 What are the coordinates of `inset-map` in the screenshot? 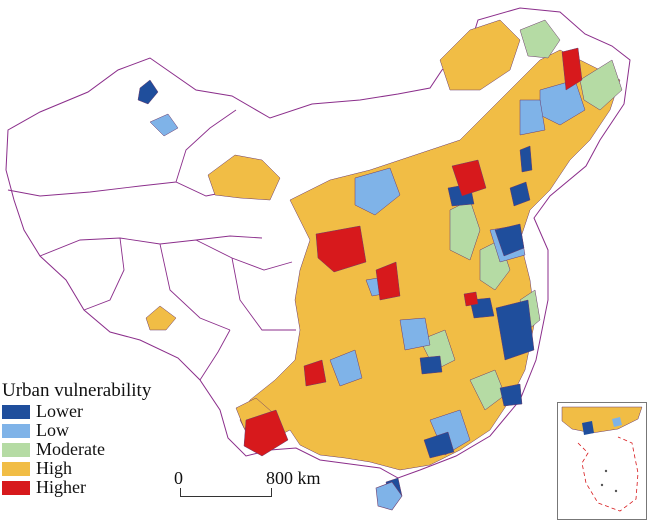 It's located at (602, 461).